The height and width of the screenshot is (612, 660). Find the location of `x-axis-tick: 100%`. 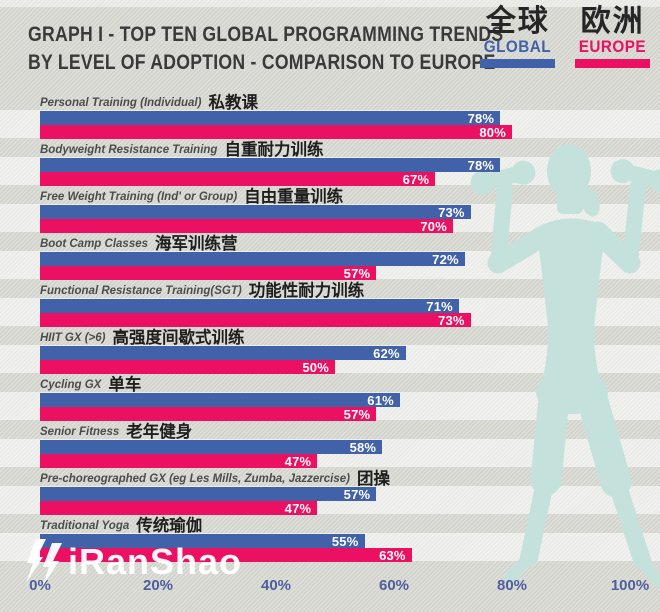

x-axis-tick: 100% is located at coordinates (630, 585).